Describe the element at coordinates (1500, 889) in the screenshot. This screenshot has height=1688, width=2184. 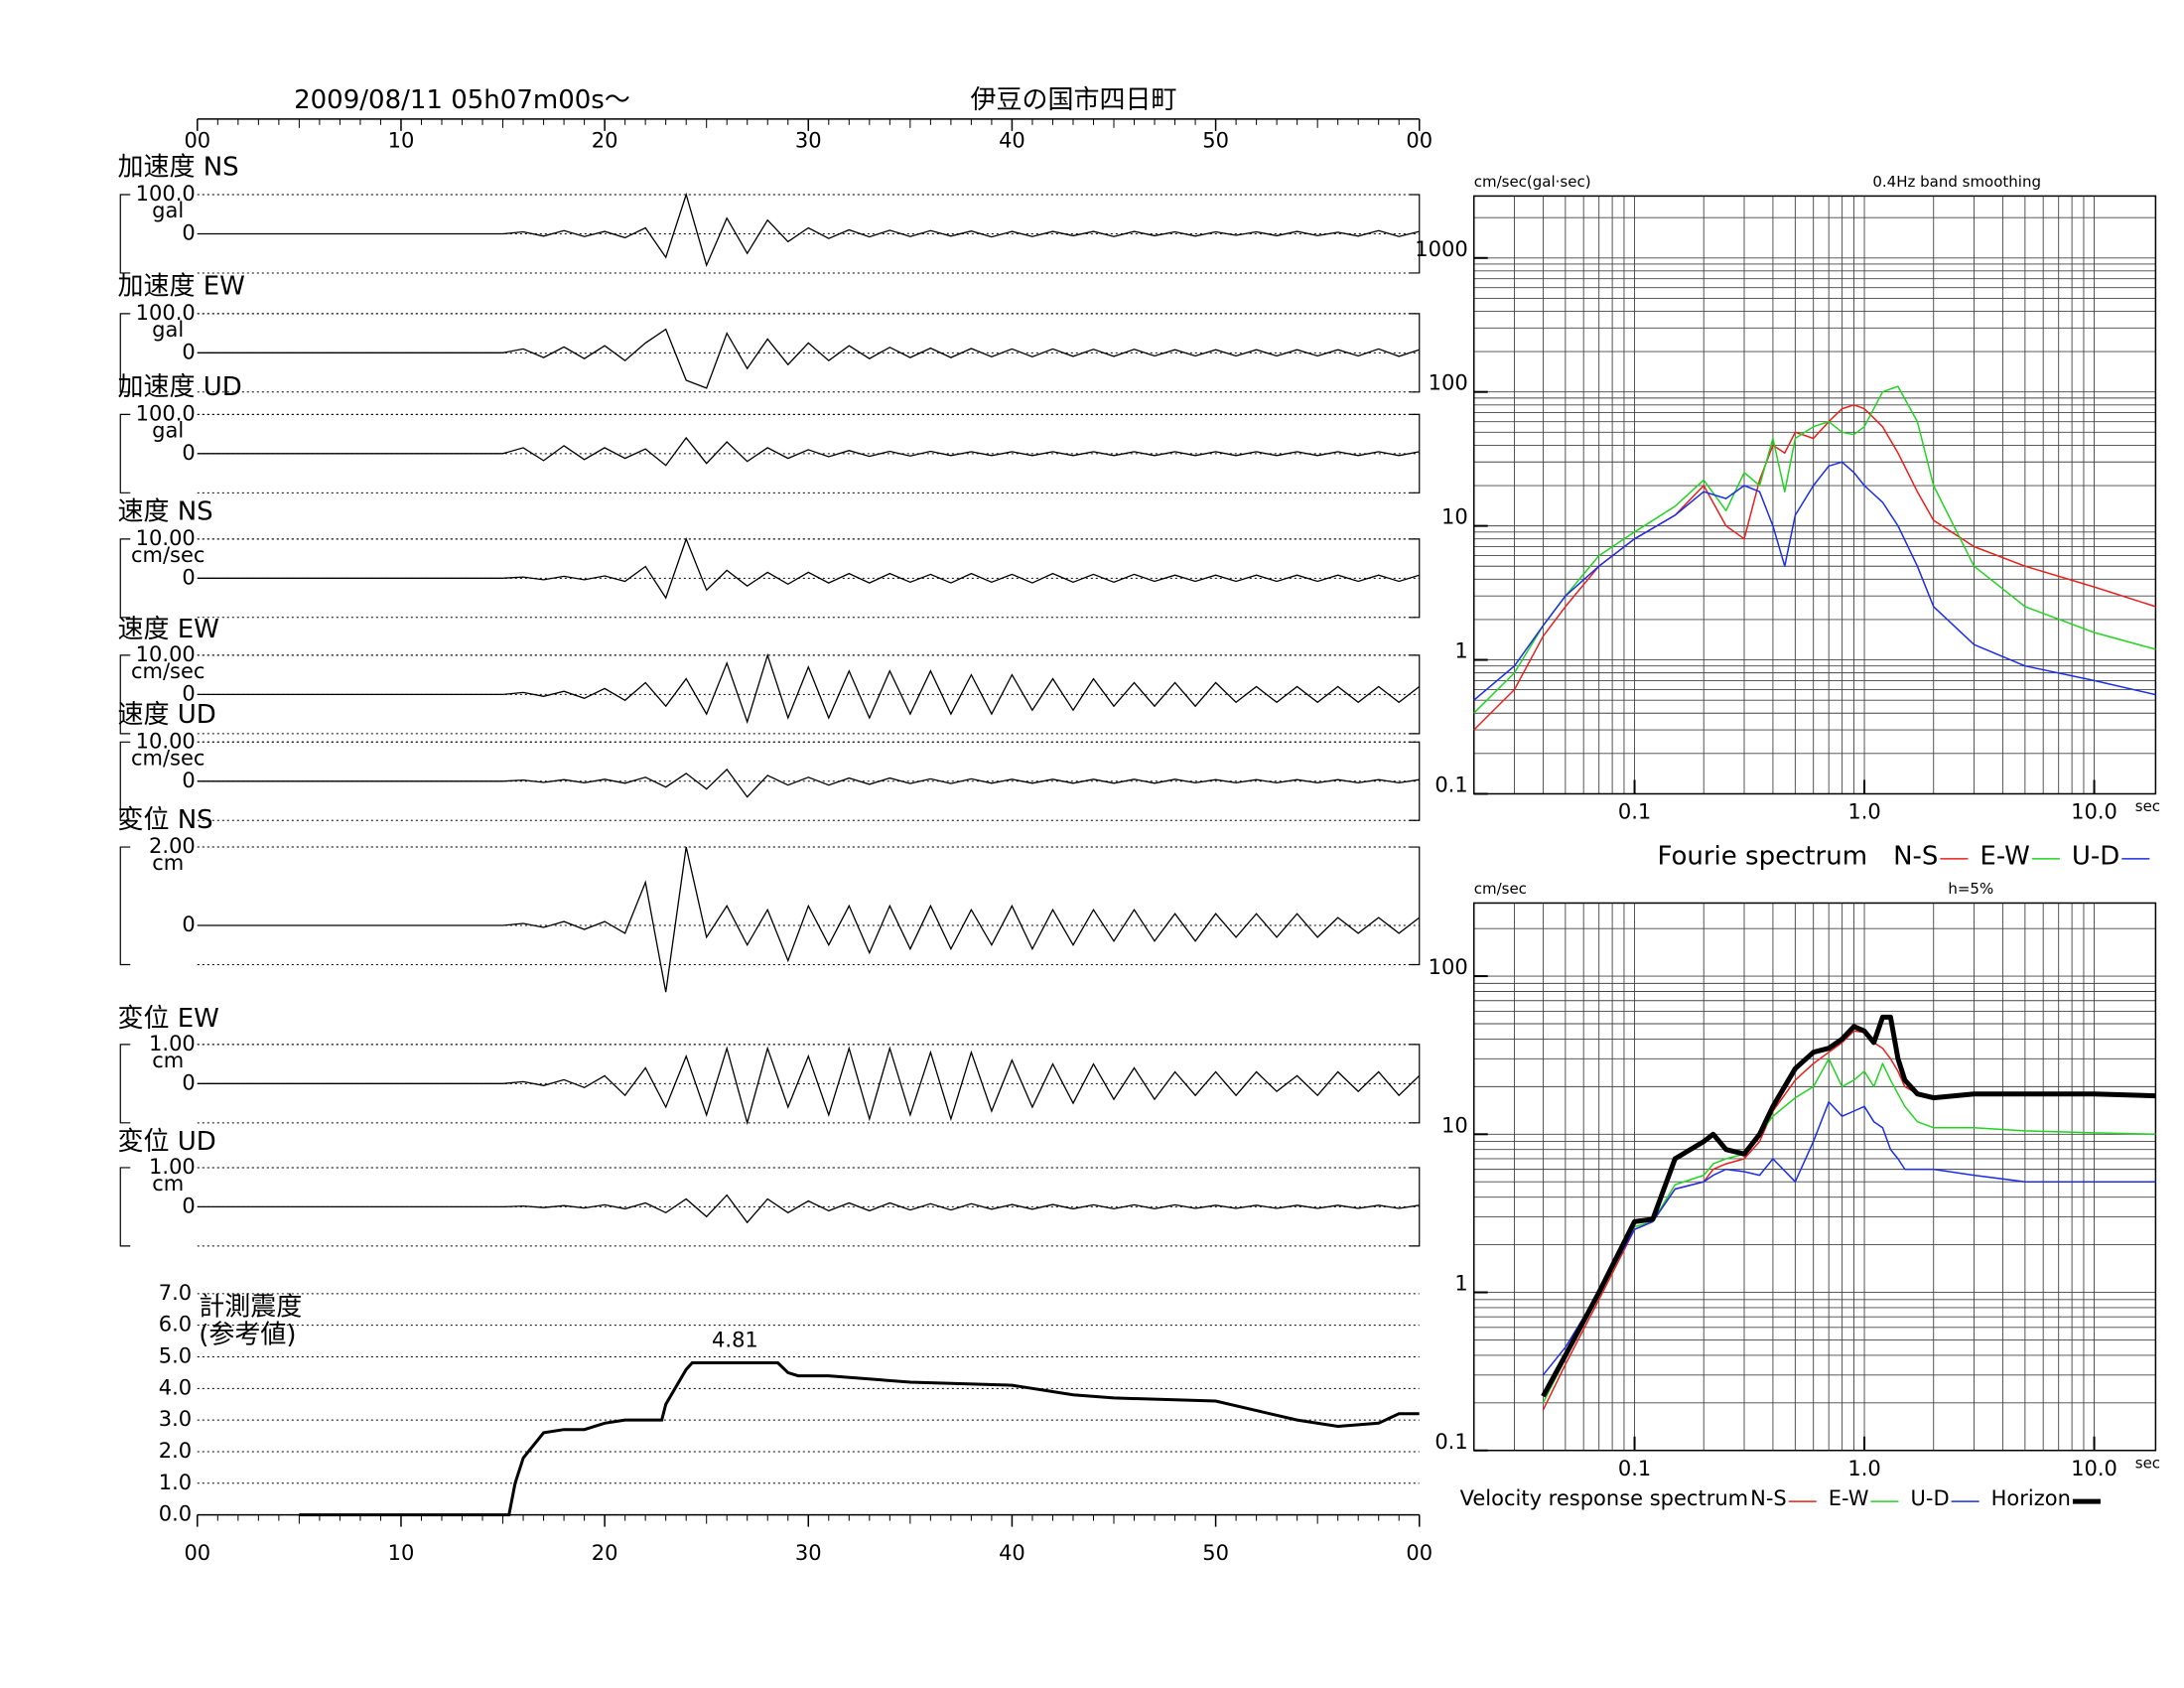
I see `y-axis-label: cm/sec` at that location.